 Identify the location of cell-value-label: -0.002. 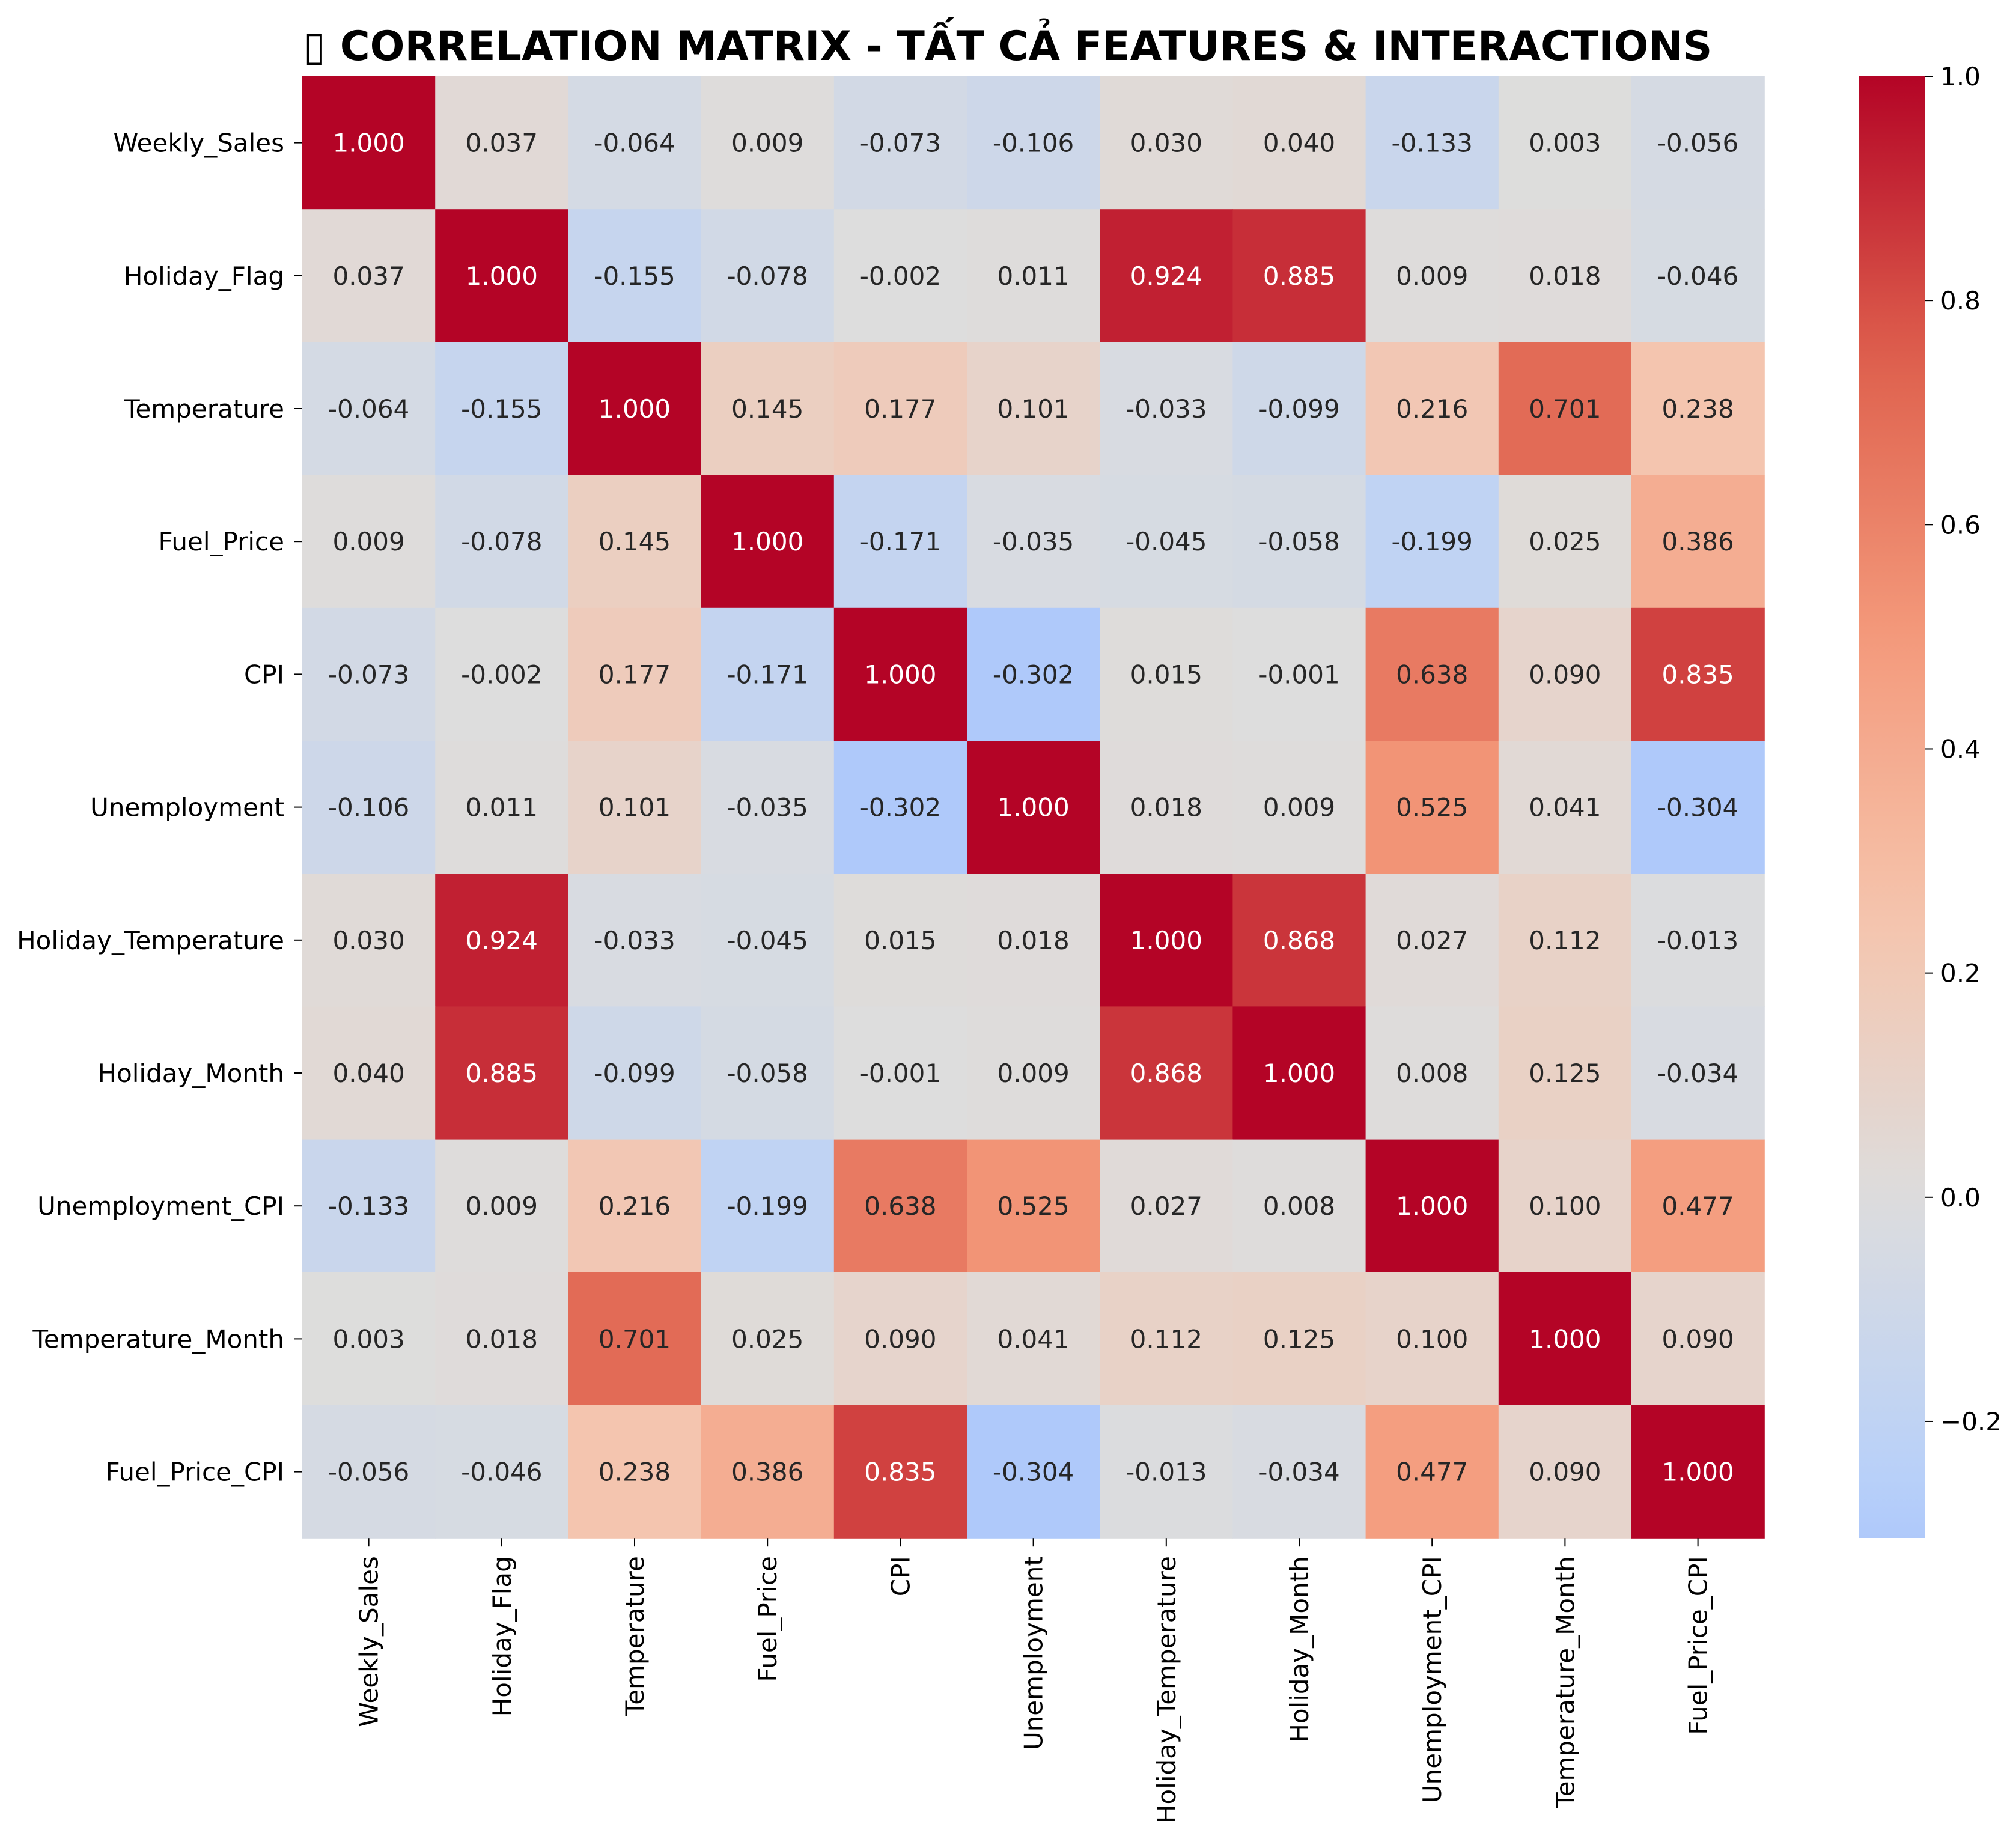
(501, 674).